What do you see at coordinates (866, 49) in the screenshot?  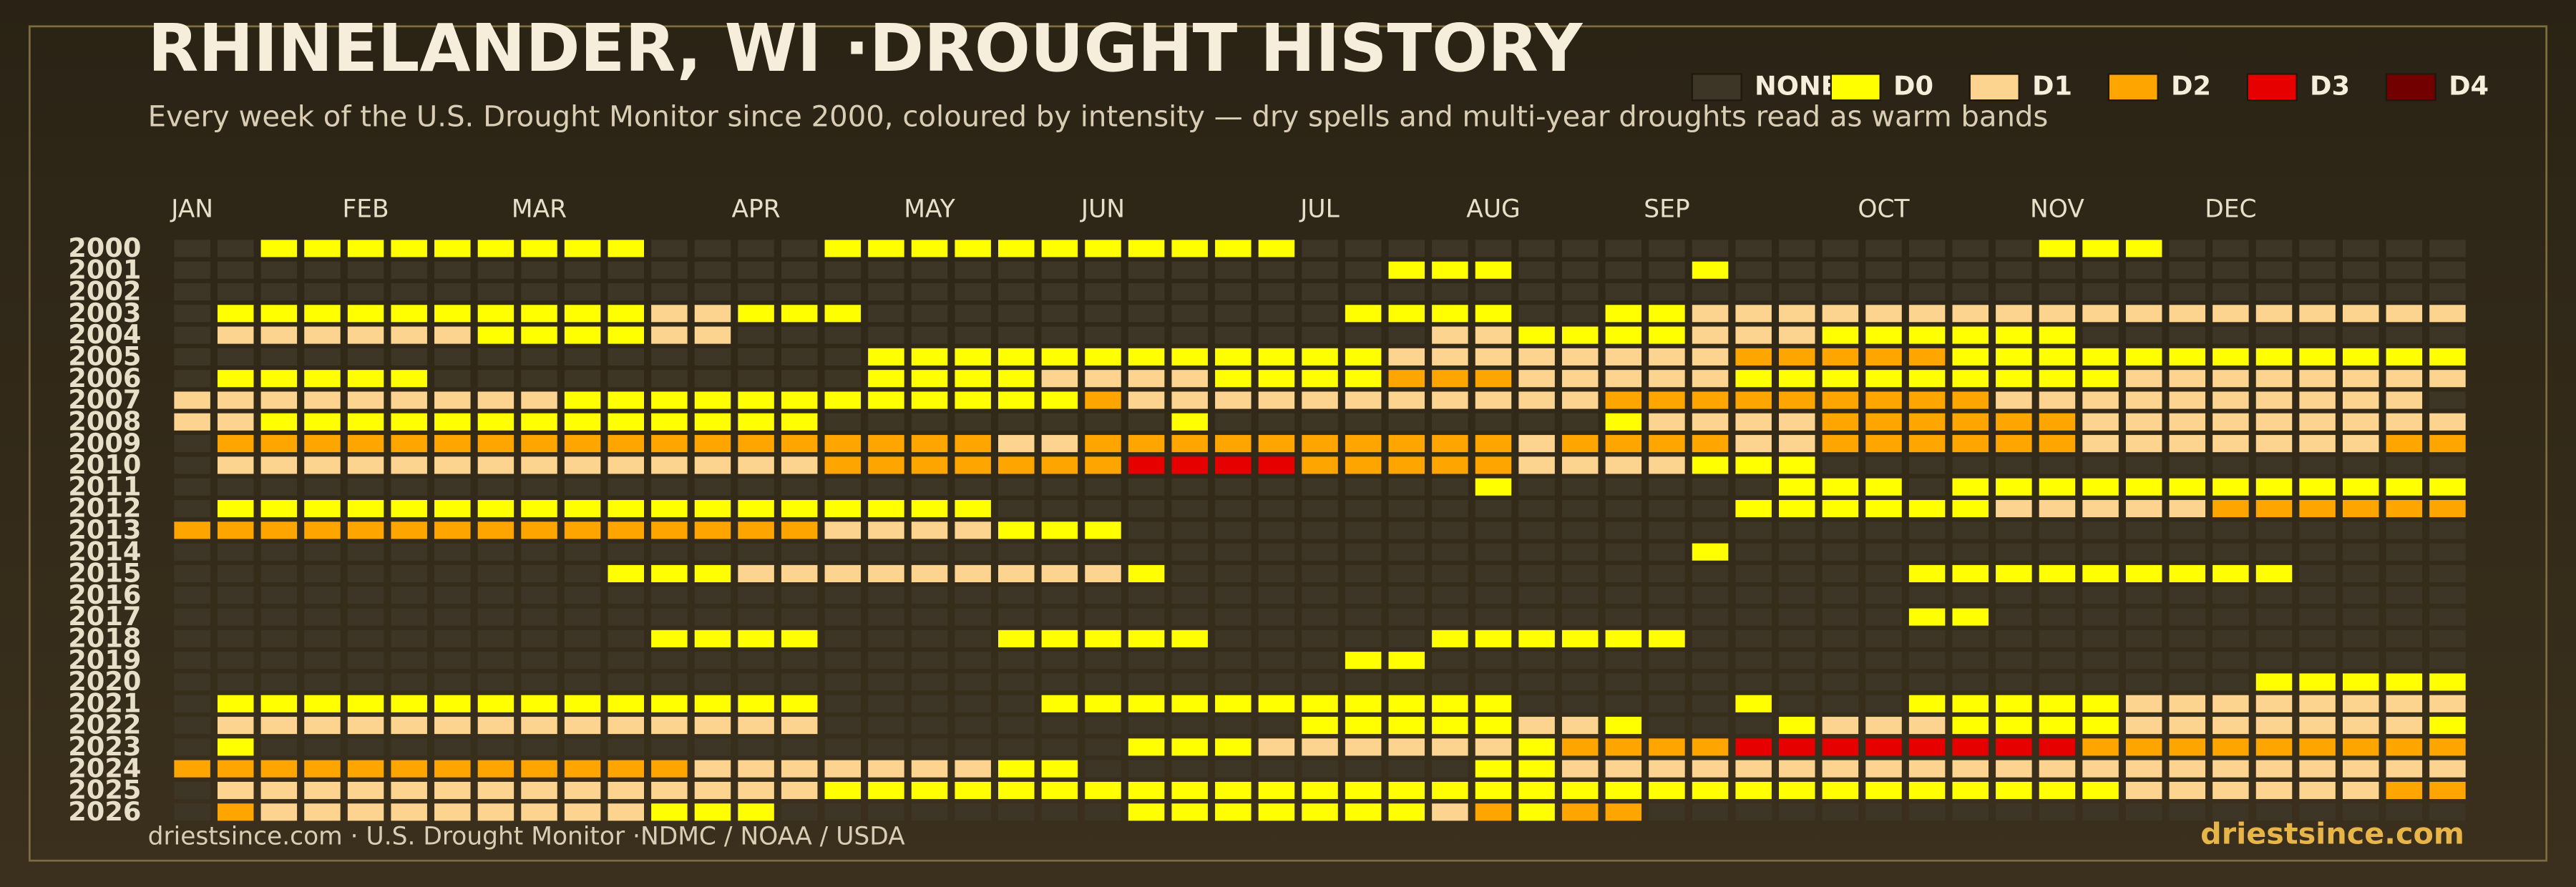 I see `chart-title: RHINELANDER, WI ·DROUGHT HISTORY` at bounding box center [866, 49].